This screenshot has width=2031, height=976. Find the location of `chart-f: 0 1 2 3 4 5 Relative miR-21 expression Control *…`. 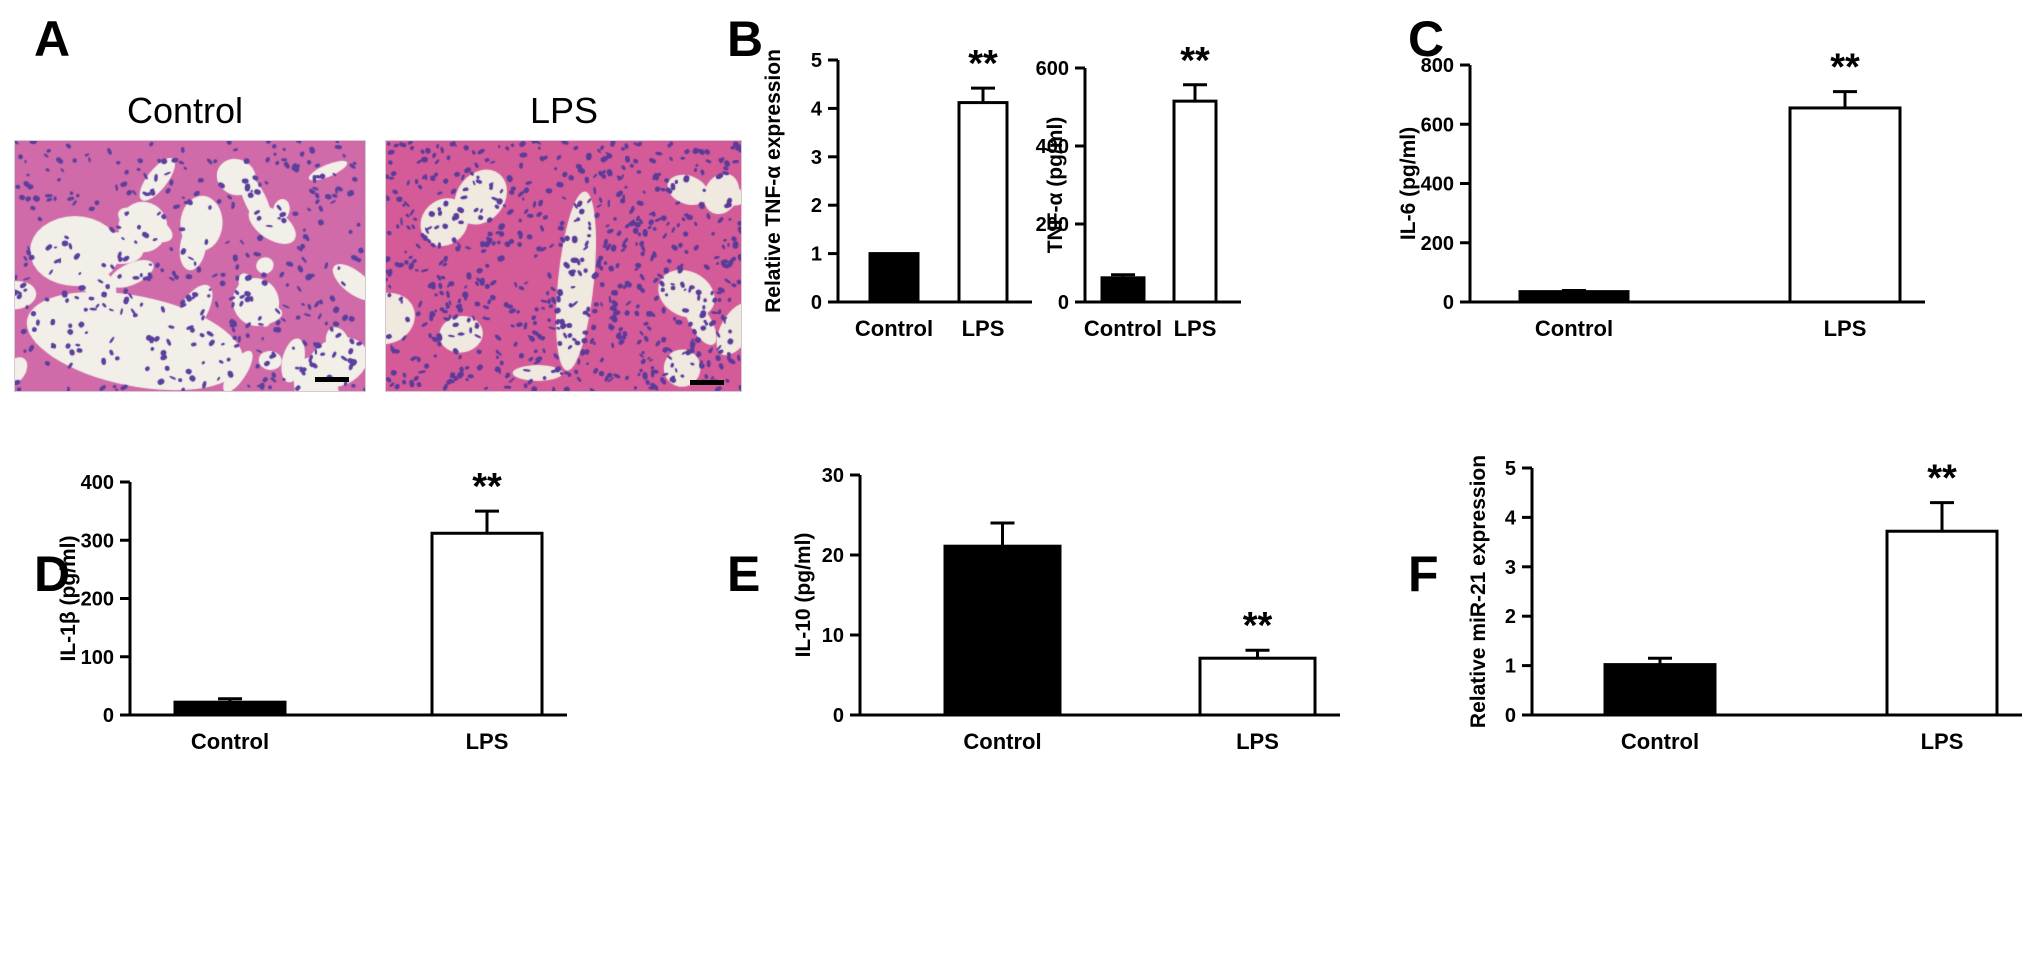

chart-f: 0 1 2 3 4 5 Relative miR-21 expression Control *… is located at coordinates (1744, 604).